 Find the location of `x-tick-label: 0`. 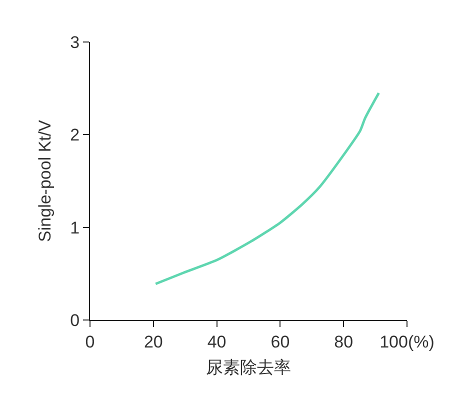

x-tick-label: 0 is located at coordinates (90, 342).